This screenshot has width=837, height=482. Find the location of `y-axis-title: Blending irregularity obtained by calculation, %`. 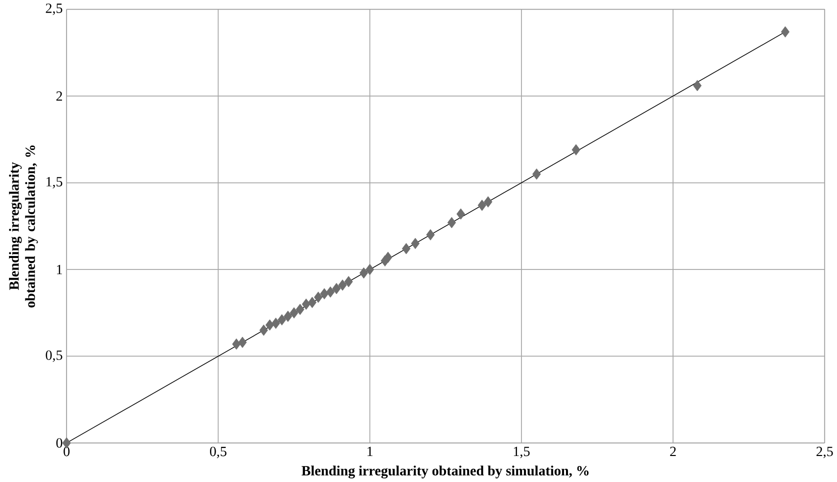

y-axis-title: Blending irregularity obtained by calculation, % is located at coordinates (23, 227).